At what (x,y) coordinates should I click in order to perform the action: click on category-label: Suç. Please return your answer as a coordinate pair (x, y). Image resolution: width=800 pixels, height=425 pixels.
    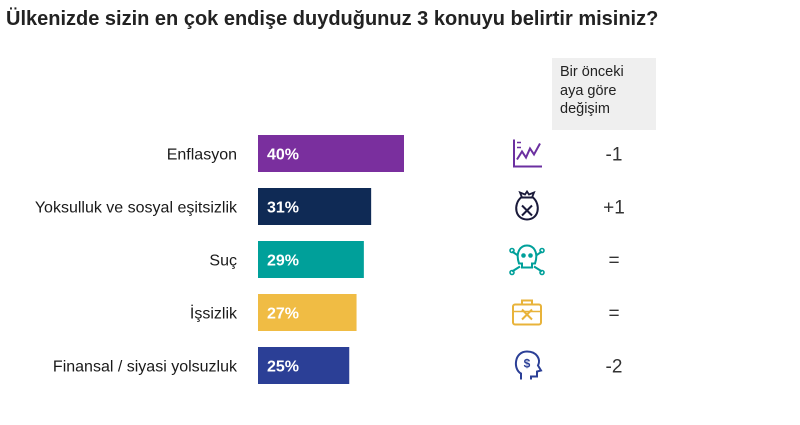
    Looking at the image, I should click on (223, 261).